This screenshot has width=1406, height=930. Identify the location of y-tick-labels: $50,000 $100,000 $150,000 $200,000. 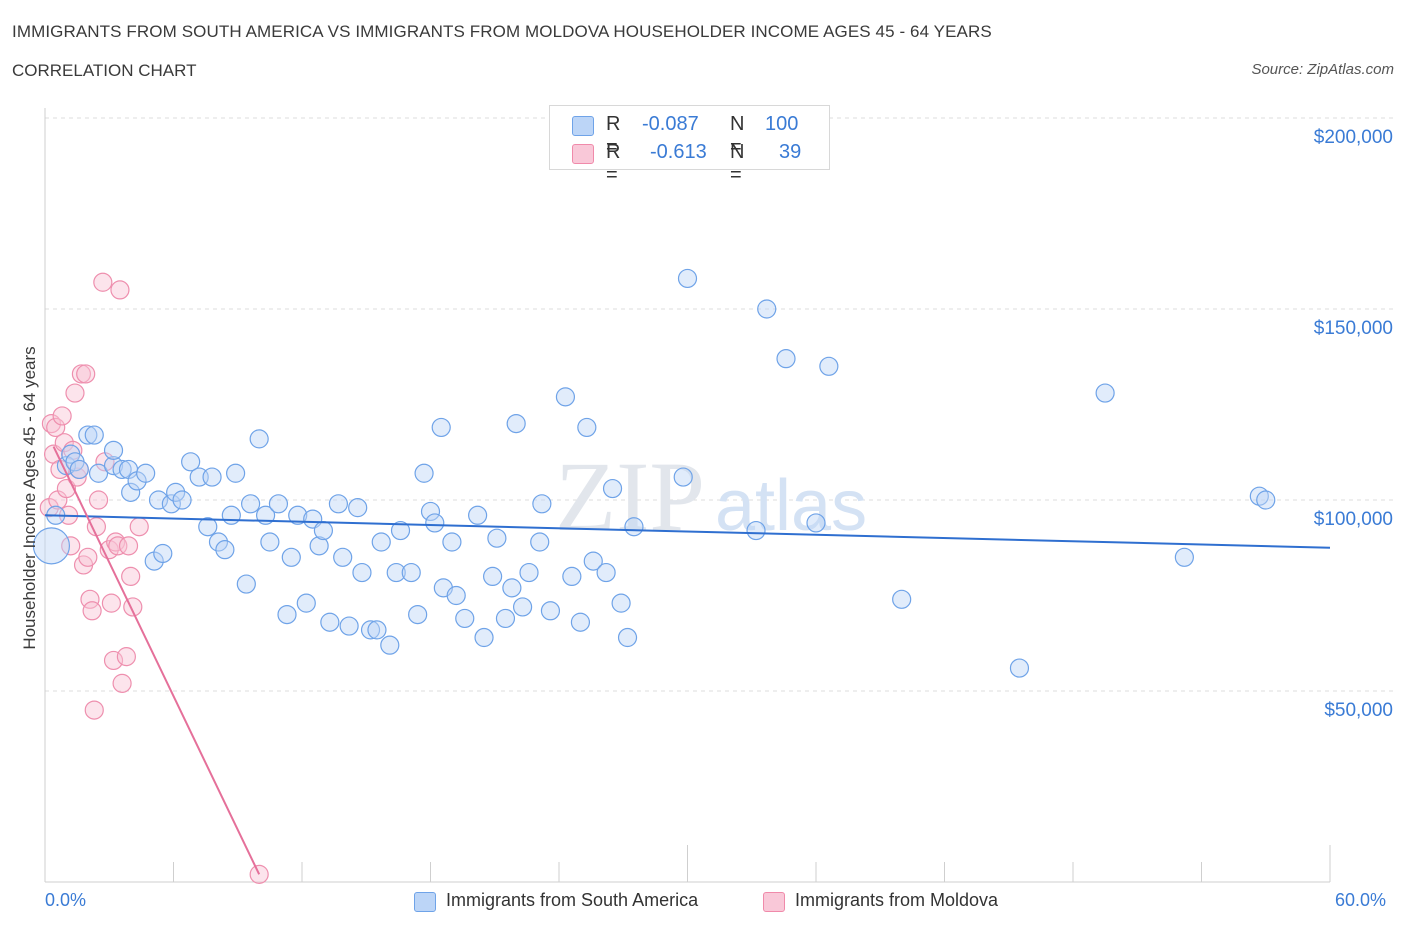
(1353, 424).